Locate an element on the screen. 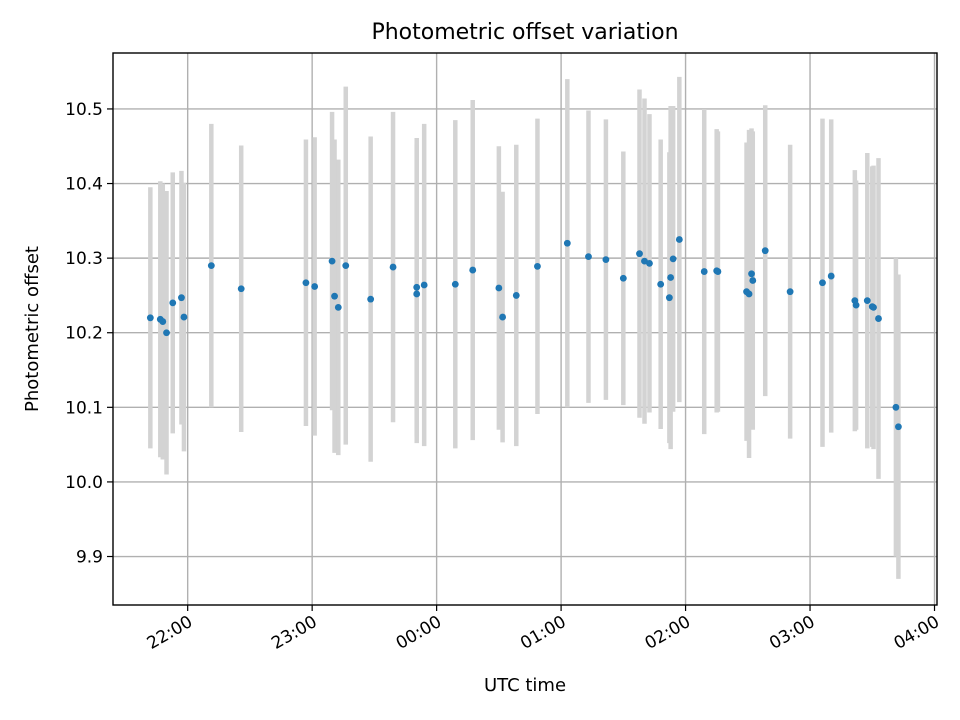 The width and height of the screenshot is (960, 720). y-tick-label: 10.0 is located at coordinates (84, 483).